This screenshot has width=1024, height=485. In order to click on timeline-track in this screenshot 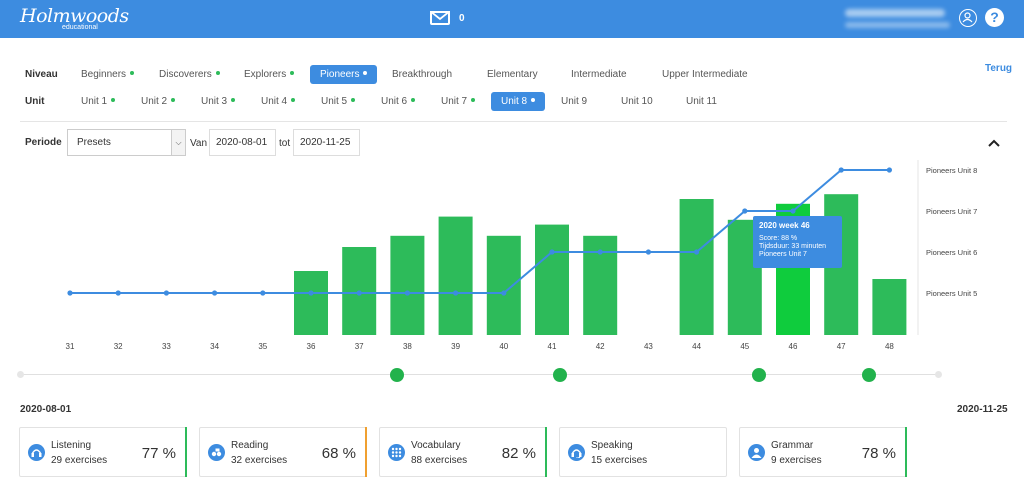, I will do `click(480, 374)`.